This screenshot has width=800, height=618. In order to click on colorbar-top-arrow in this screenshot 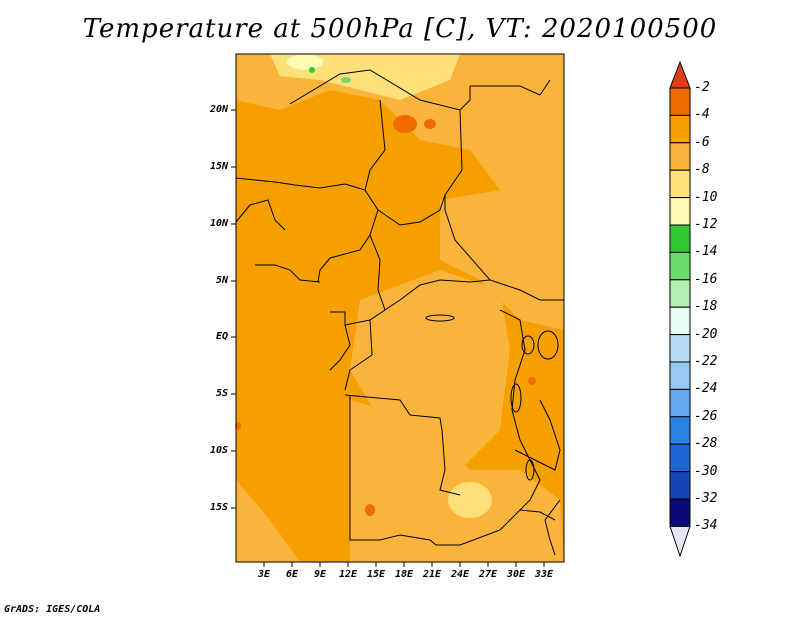, I will do `click(680, 74)`.